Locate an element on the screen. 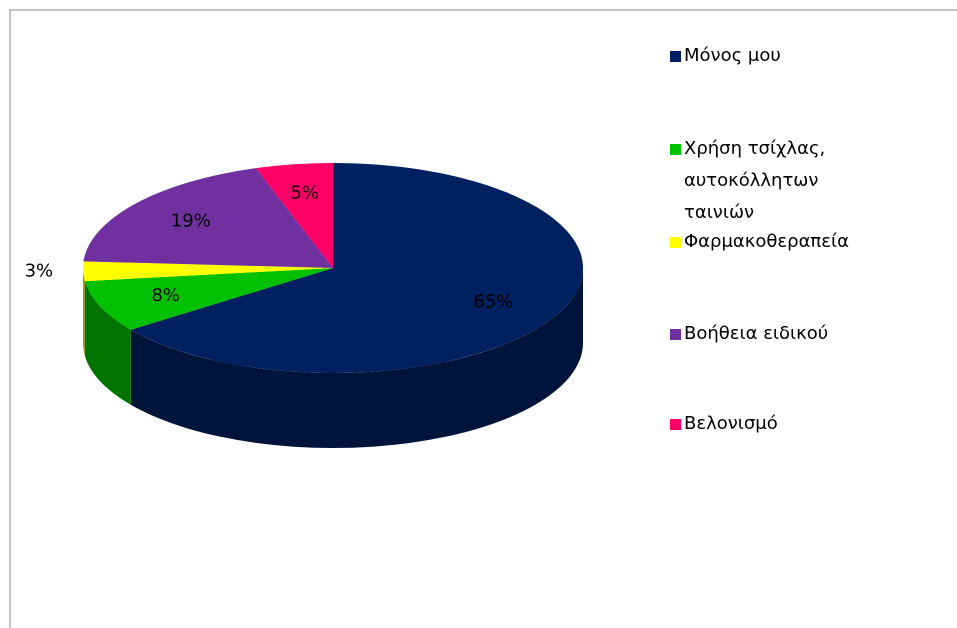 The height and width of the screenshot is (628, 957). legend-label: Μόνος μου is located at coordinates (732, 55).